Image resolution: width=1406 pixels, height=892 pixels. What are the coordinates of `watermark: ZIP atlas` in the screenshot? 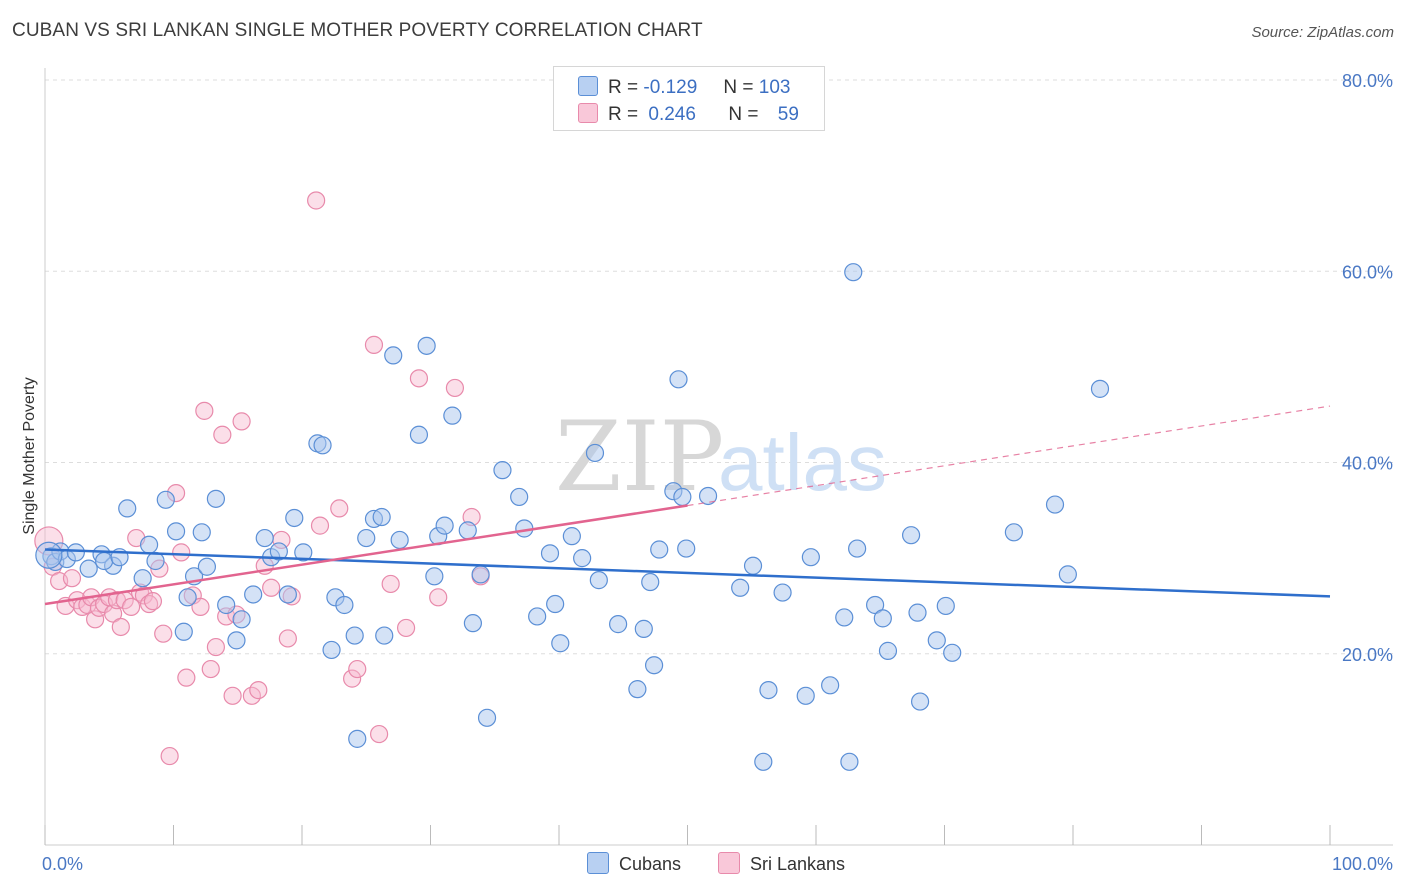 It's located at (721, 457).